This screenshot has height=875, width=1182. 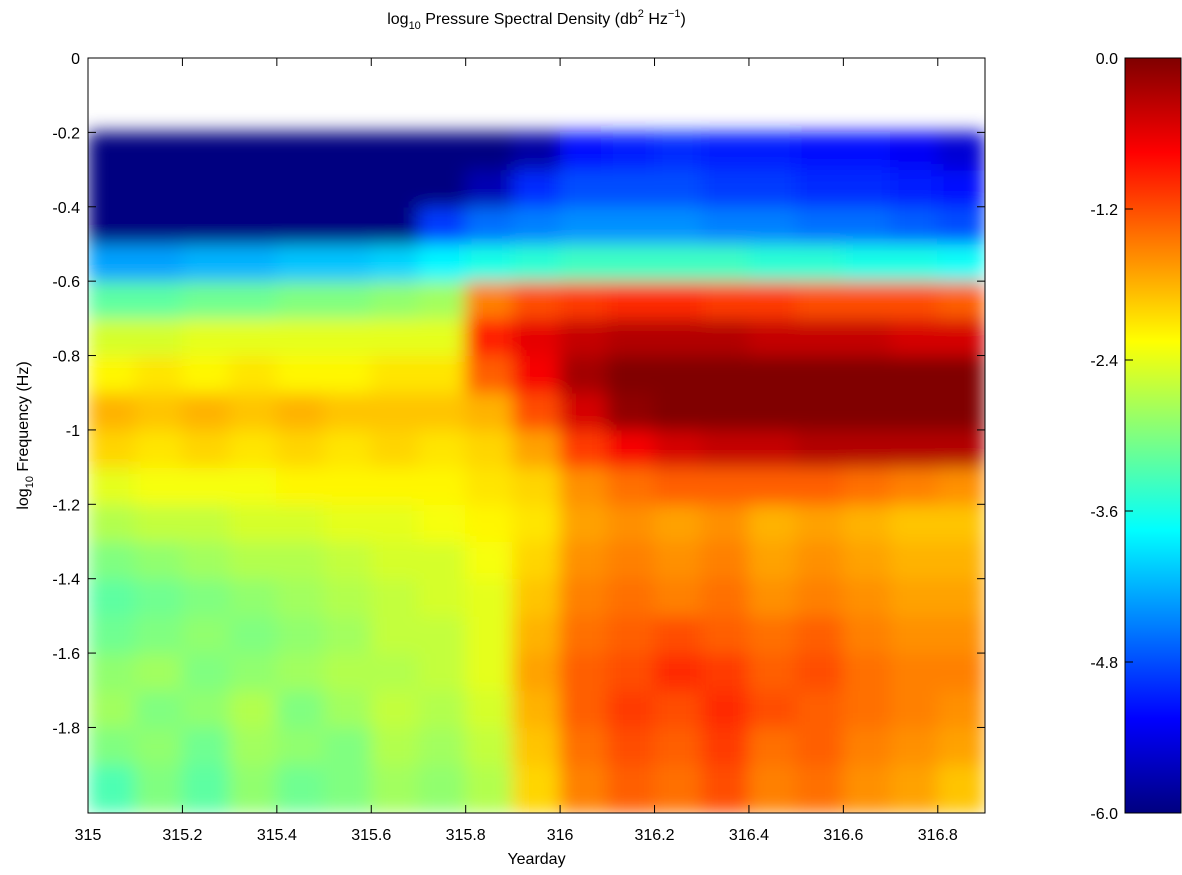 What do you see at coordinates (843, 835) in the screenshot?
I see `x-tick-label: 316.6` at bounding box center [843, 835].